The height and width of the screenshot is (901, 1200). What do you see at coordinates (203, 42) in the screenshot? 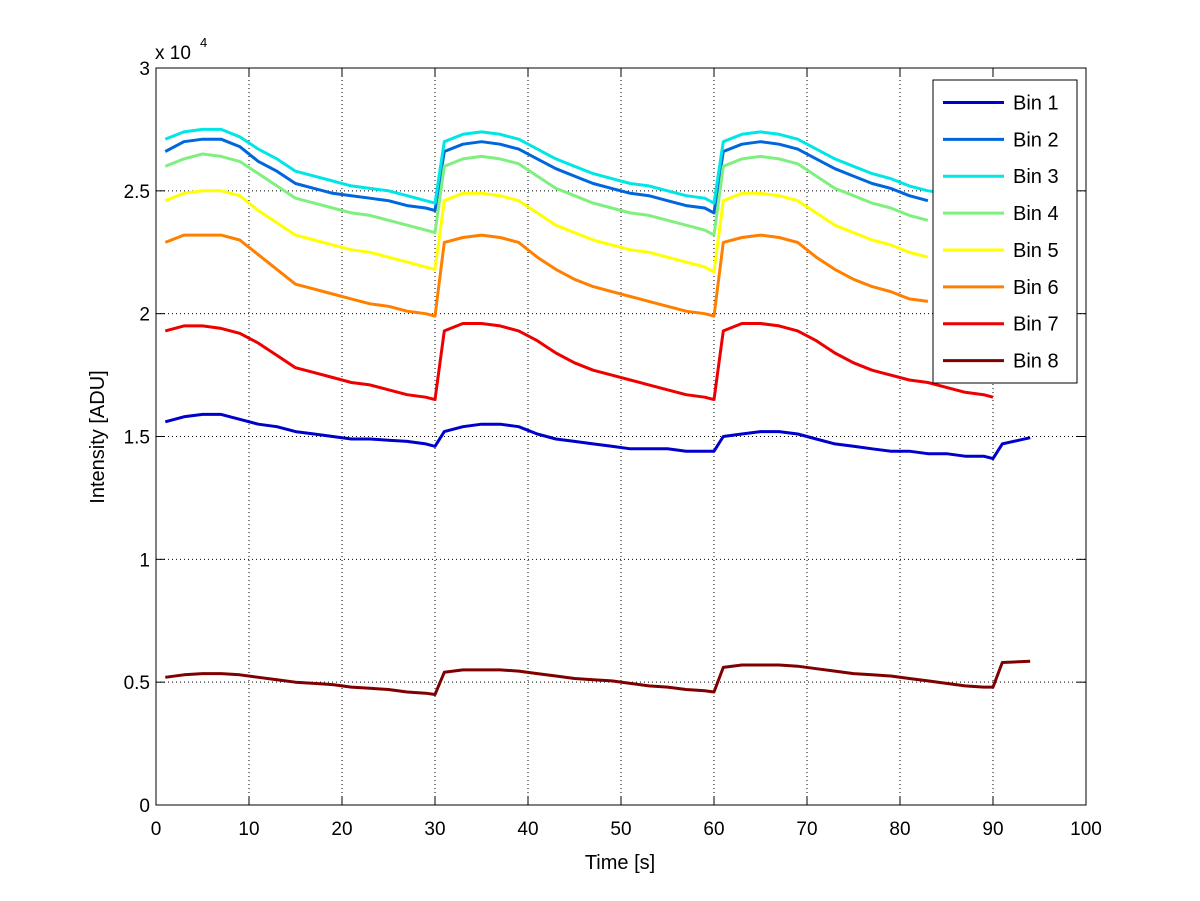
I see `y-multiplier-exponent: 4` at bounding box center [203, 42].